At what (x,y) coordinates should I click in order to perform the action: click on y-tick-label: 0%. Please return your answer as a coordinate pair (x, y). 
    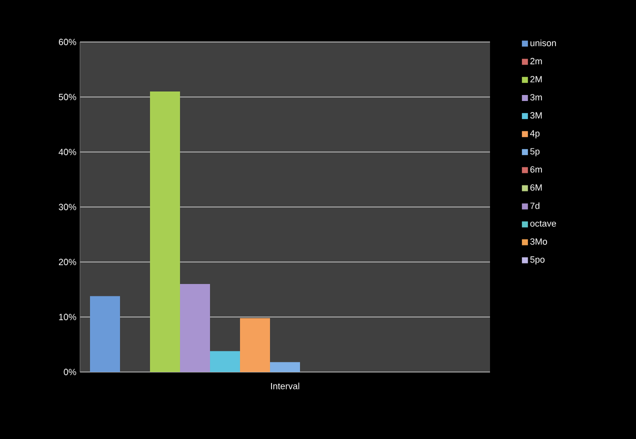
    Looking at the image, I should click on (70, 372).